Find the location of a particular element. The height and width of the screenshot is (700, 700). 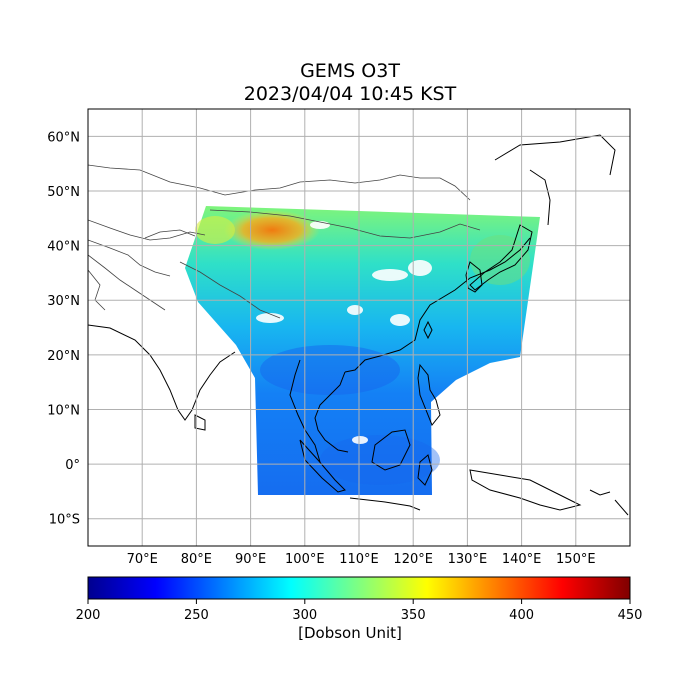

map-title: GEMS O3T is located at coordinates (350, 71).